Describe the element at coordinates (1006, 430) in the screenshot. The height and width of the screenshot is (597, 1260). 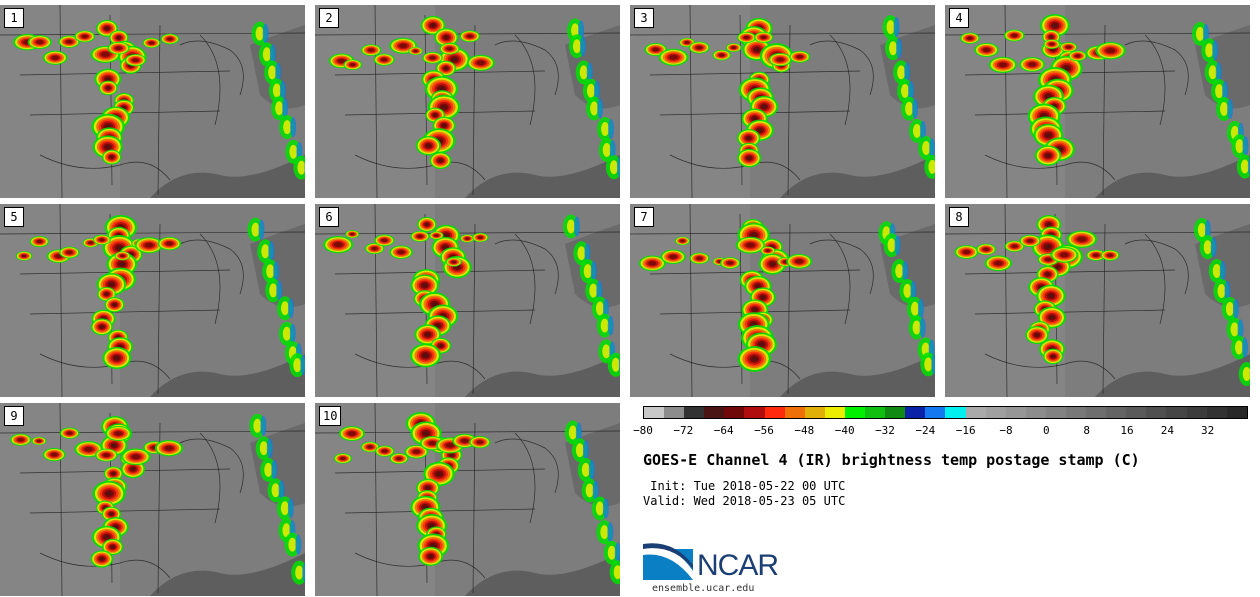
I see `colorbar-tick-label: −8` at that location.